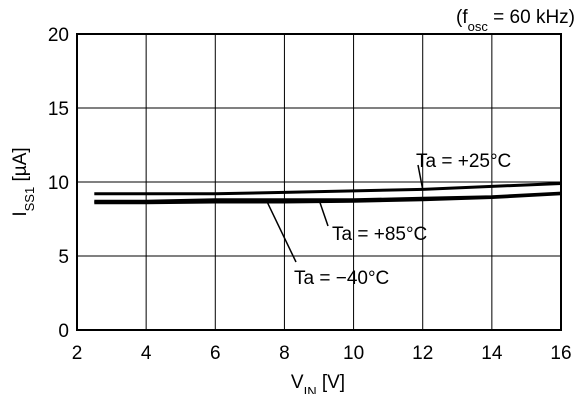 This screenshot has width=579, height=394. I want to click on x-tick-label: 2, so click(77, 353).